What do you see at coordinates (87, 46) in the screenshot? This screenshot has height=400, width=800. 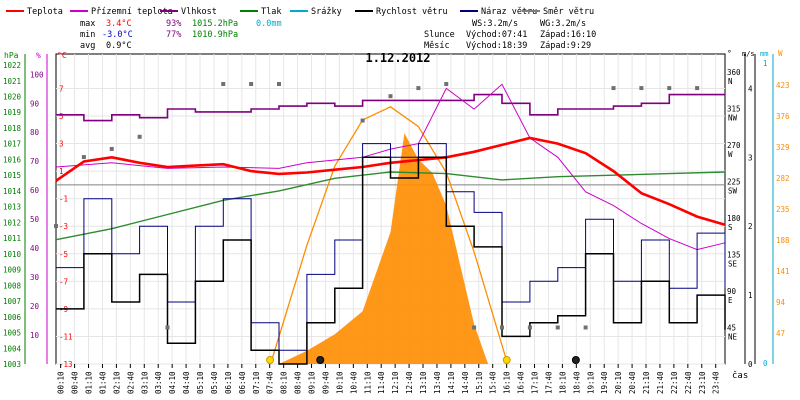 I see `stat-avg-label: avg` at bounding box center [87, 46].